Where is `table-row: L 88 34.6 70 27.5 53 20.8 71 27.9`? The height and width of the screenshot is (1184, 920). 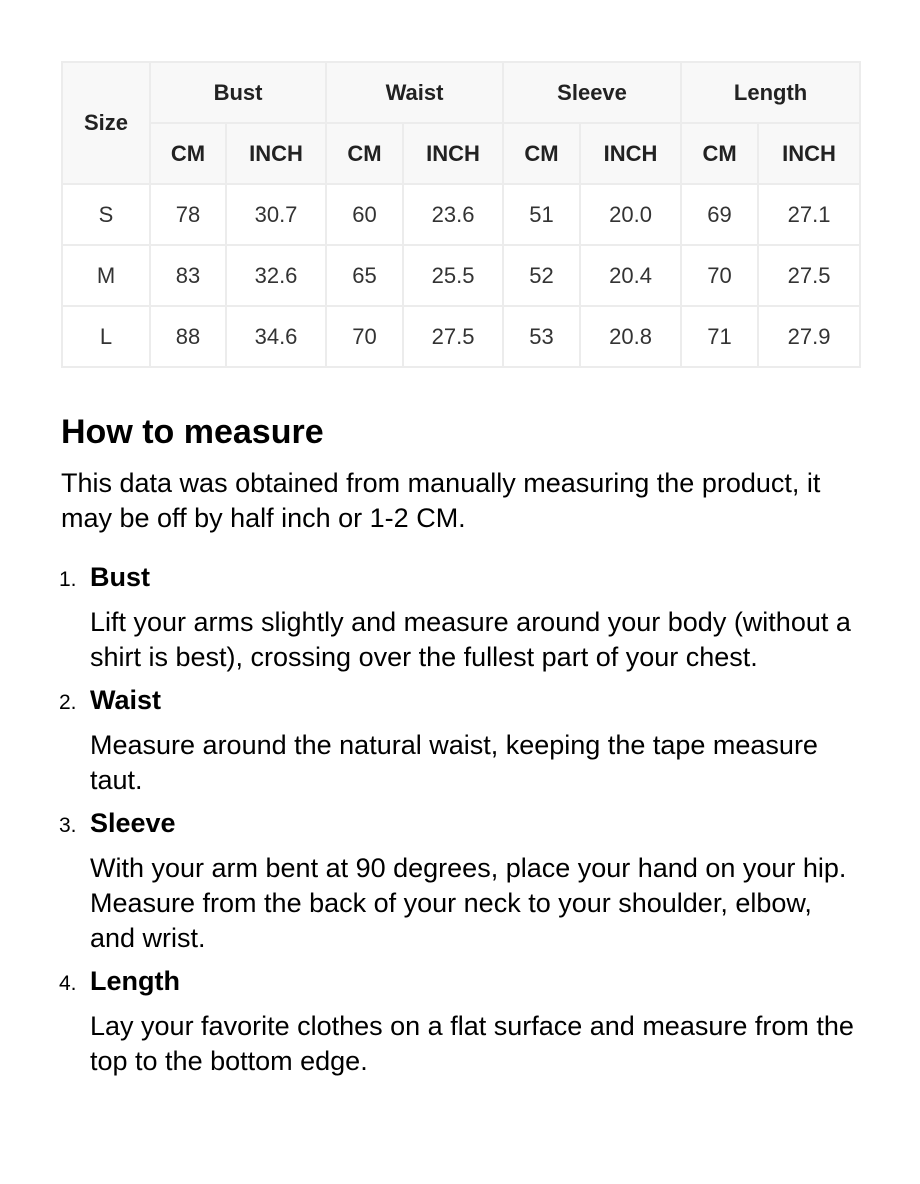 table-row: L 88 34.6 70 27.5 53 20.8 71 27.9 is located at coordinates (461, 336).